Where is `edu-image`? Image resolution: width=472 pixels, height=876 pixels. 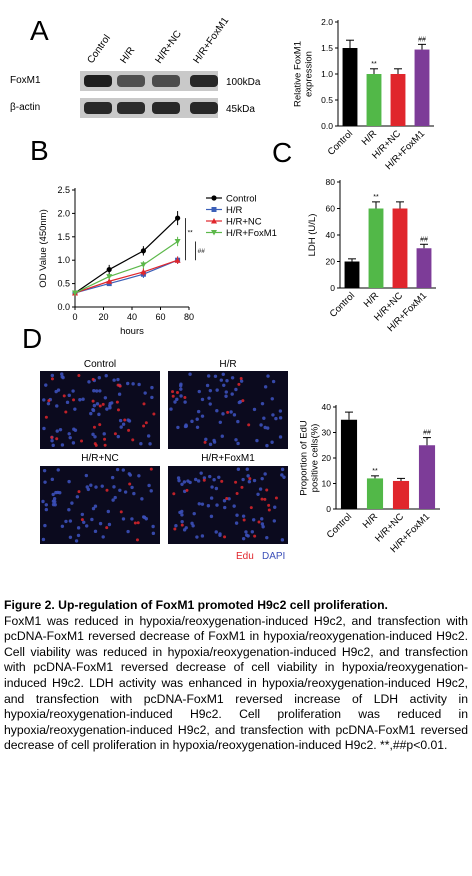
edu-image is located at coordinates (228, 410).